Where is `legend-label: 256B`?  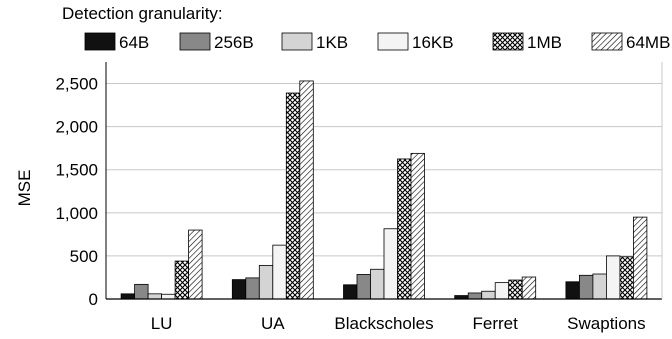 legend-label: 256B is located at coordinates (234, 42).